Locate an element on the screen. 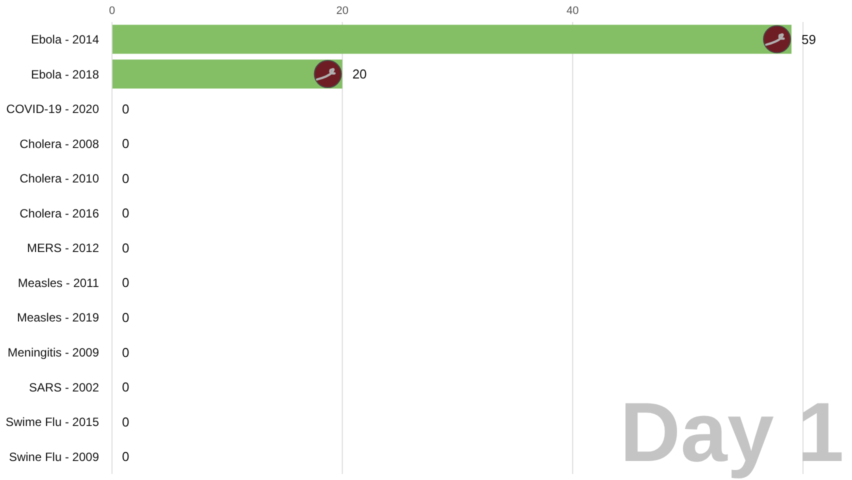  y-tick-label: COVID-19 - 2020 is located at coordinates (53, 109).